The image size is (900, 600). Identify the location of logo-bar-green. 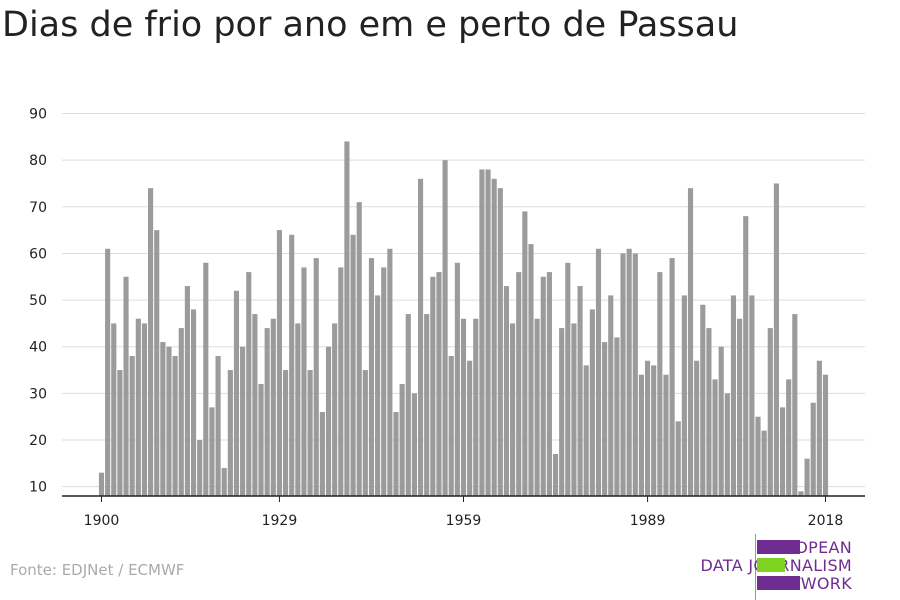
(771, 565).